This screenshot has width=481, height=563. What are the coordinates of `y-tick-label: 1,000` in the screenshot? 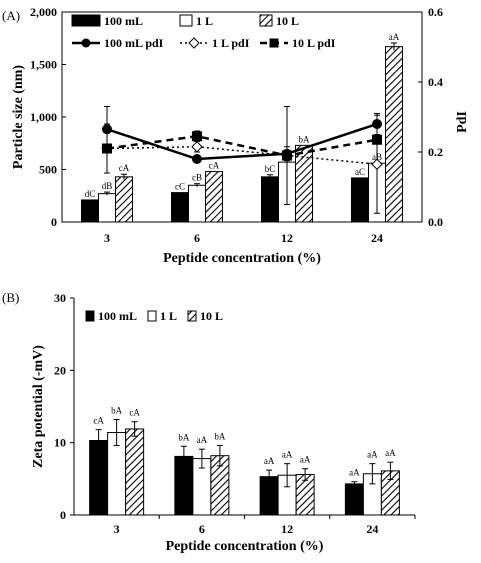 It's located at (43, 117).